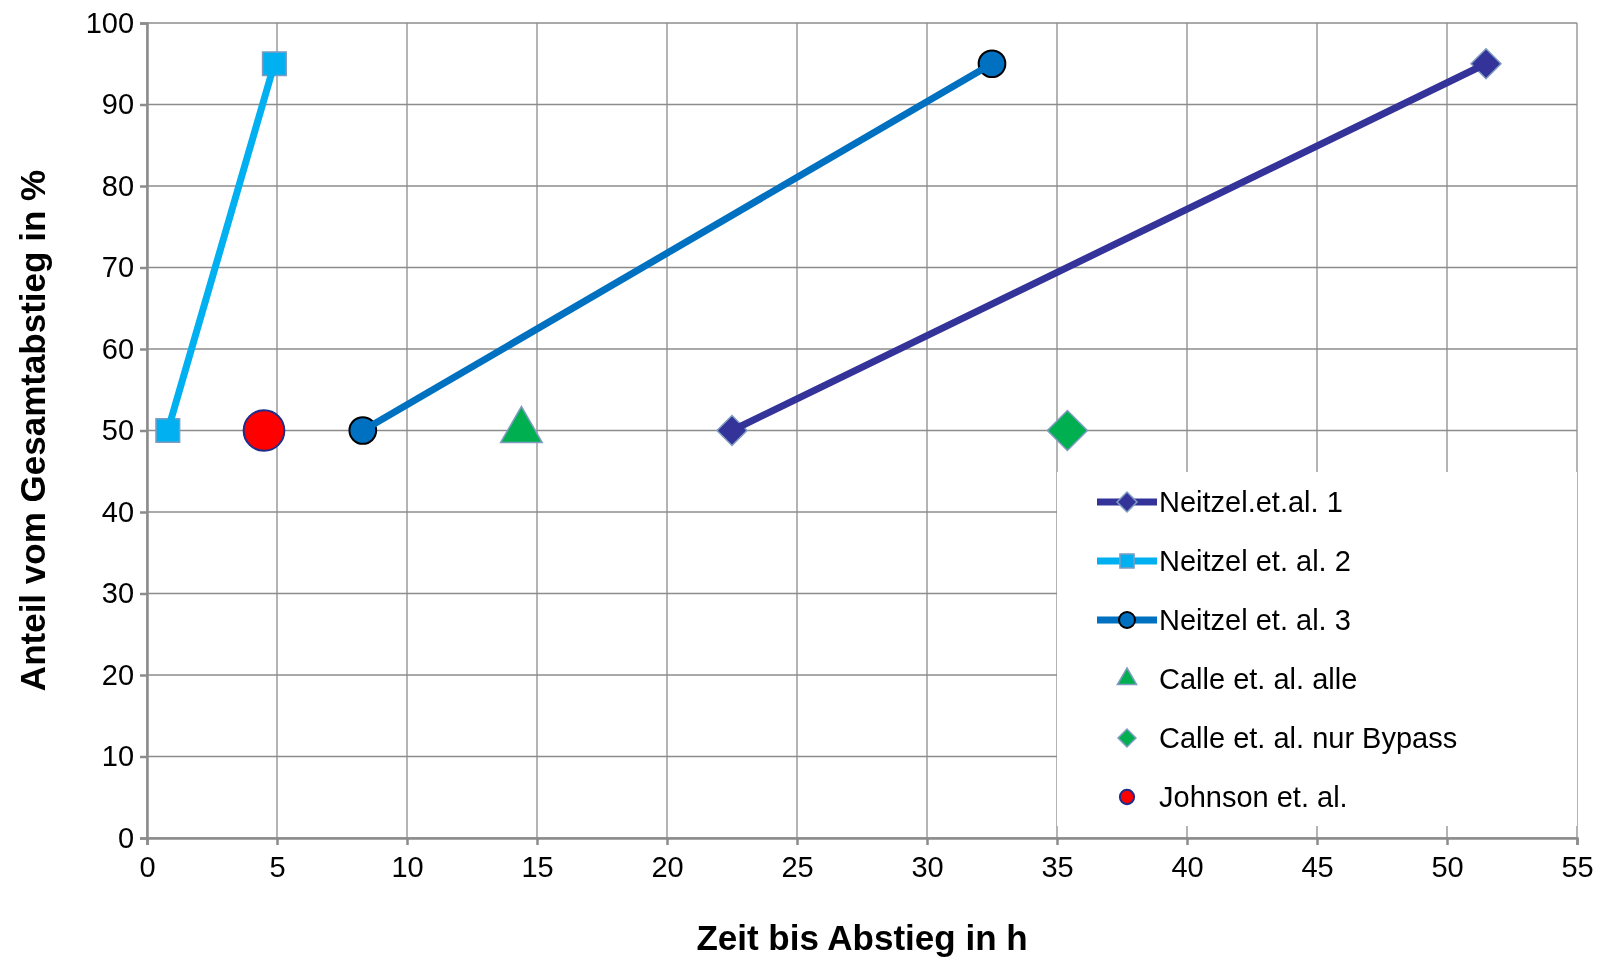 Image resolution: width=1610 pixels, height=960 pixels. What do you see at coordinates (118, 185) in the screenshot?
I see `y-tick-label: 80` at bounding box center [118, 185].